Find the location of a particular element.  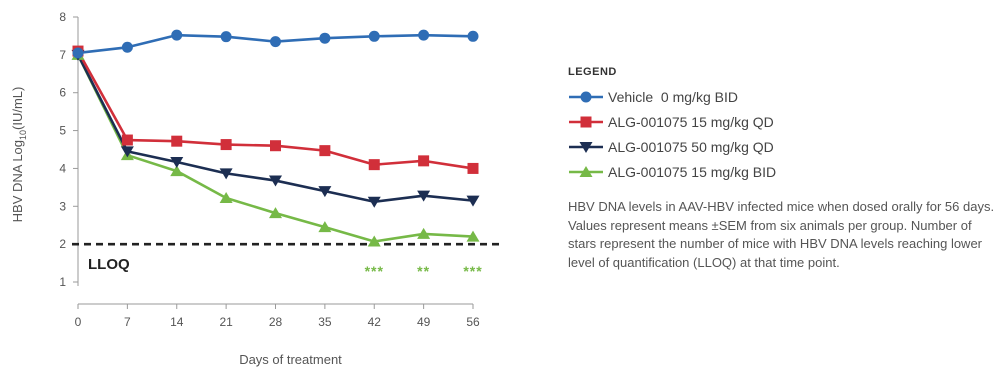

legend-title: LEGEND is located at coordinates (592, 72).